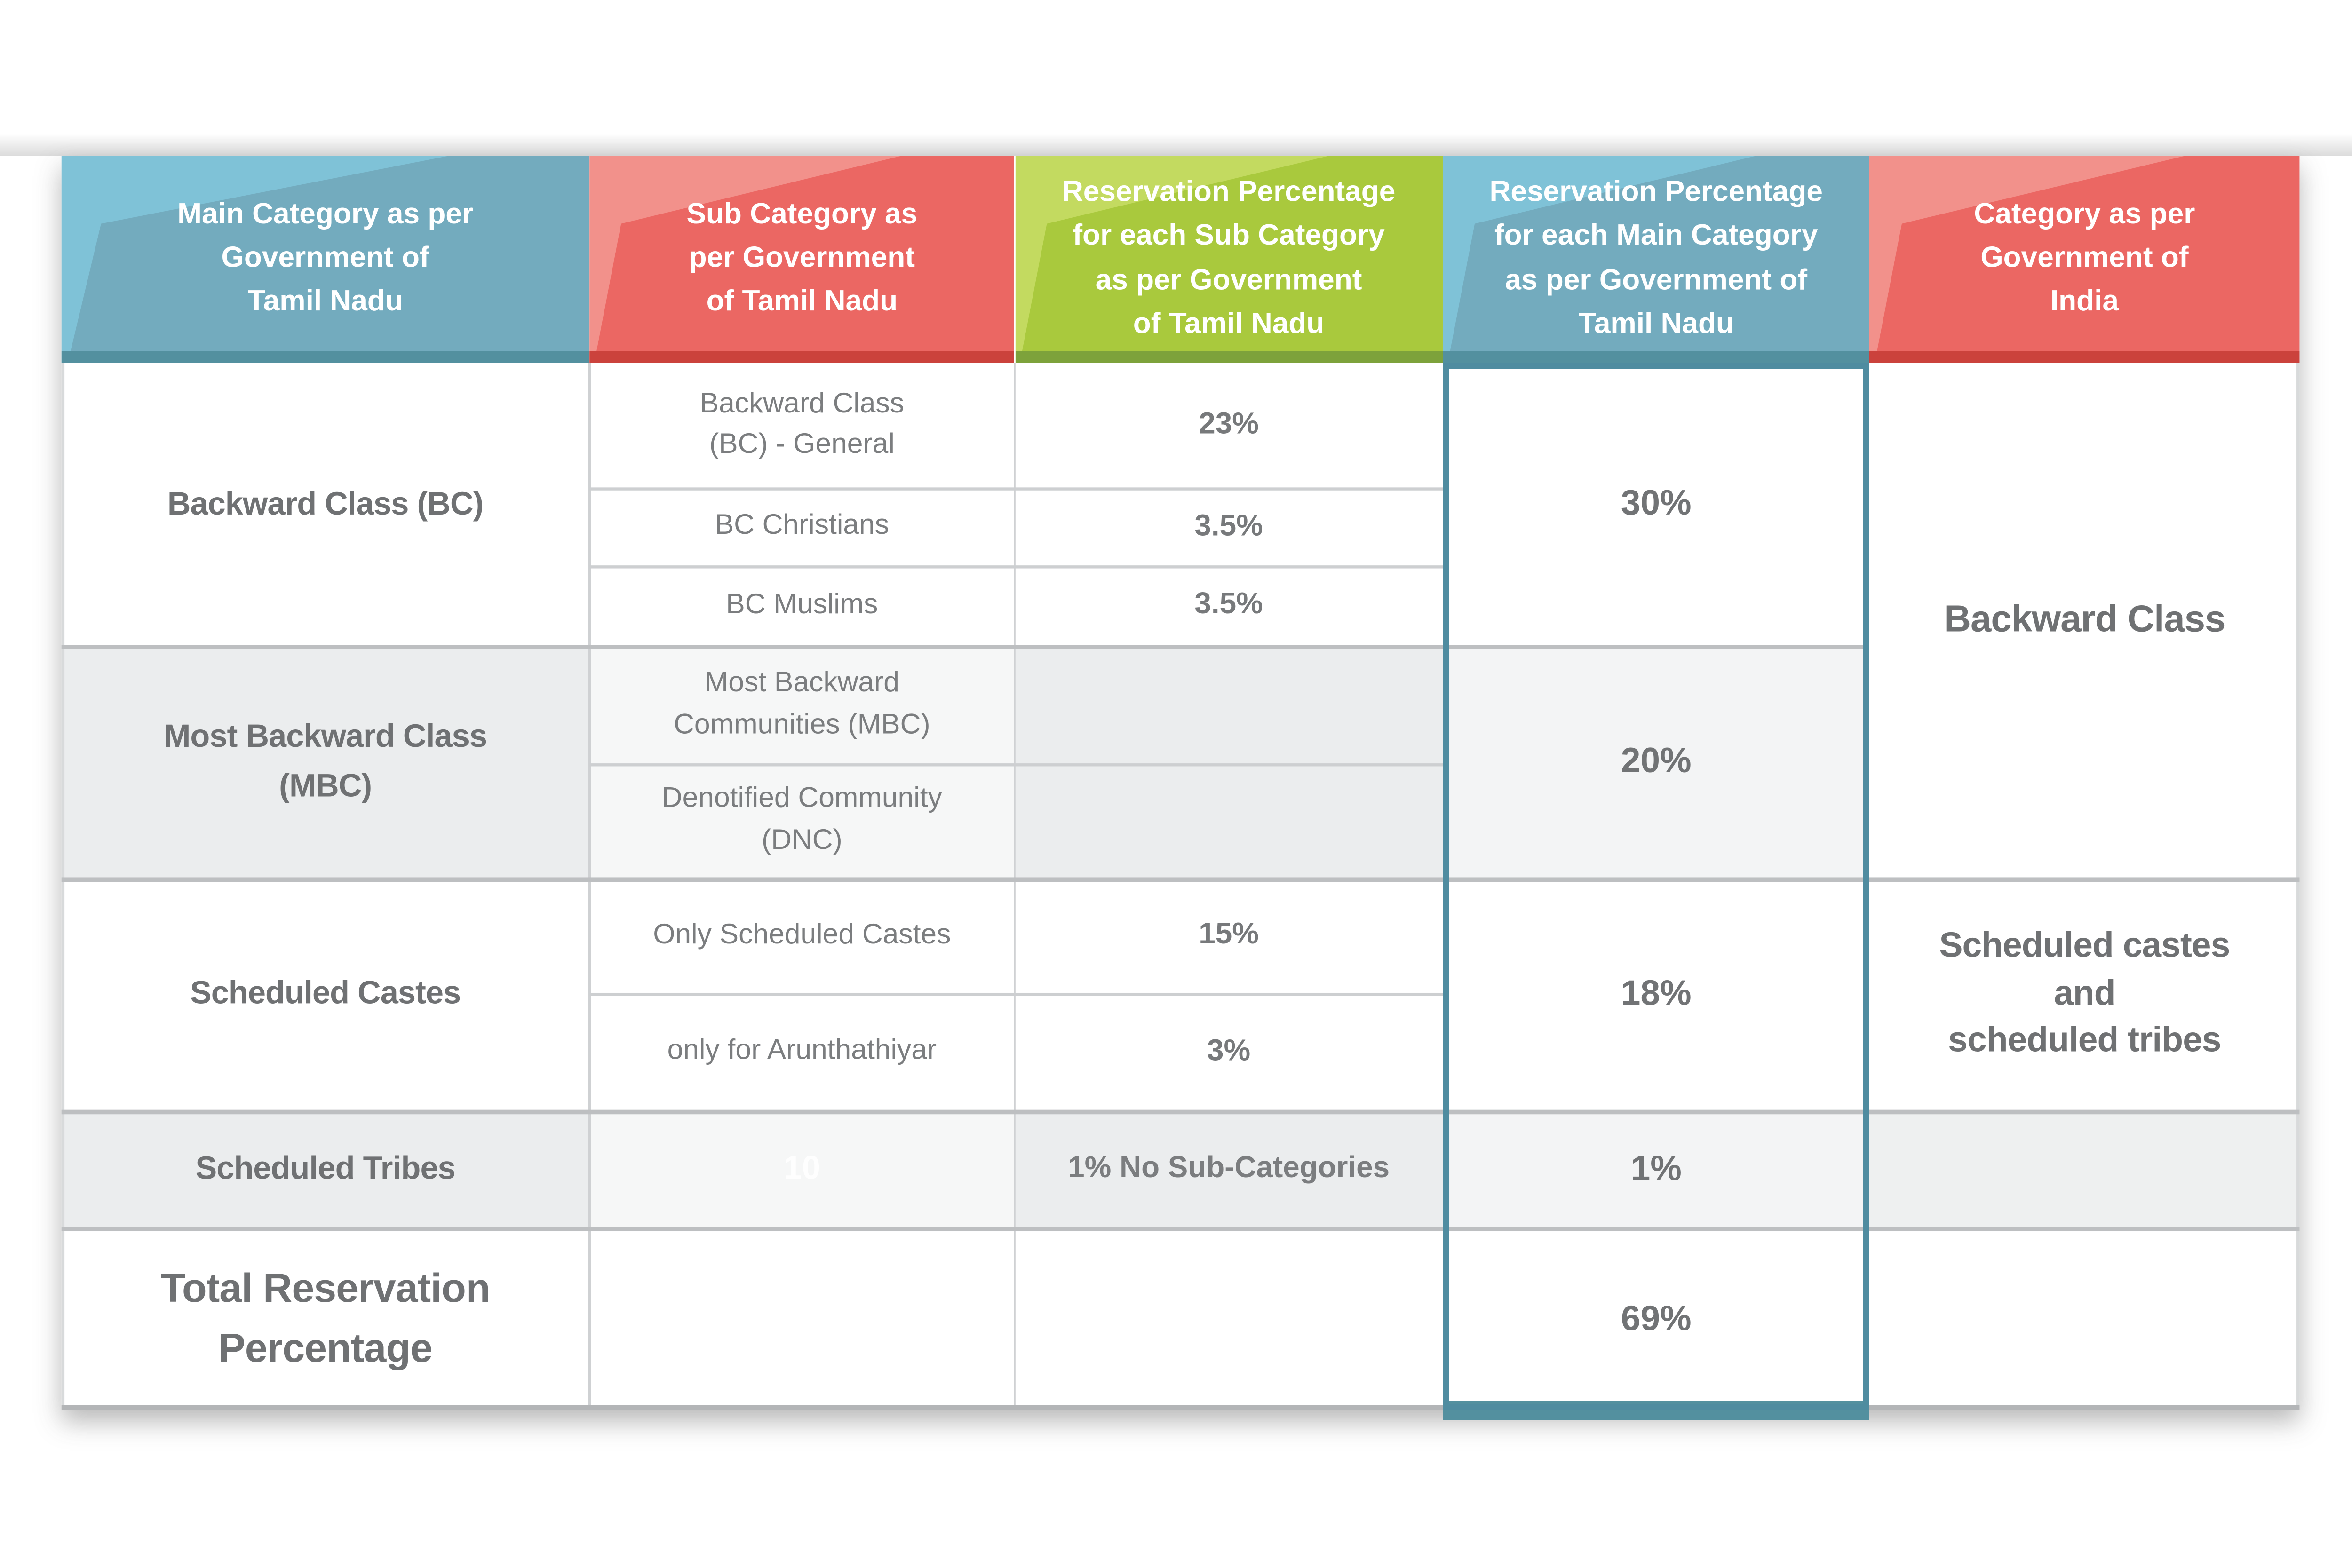  I want to click on cell-main-scheduled-tribes: Scheduled Tribes, so click(325, 1168).